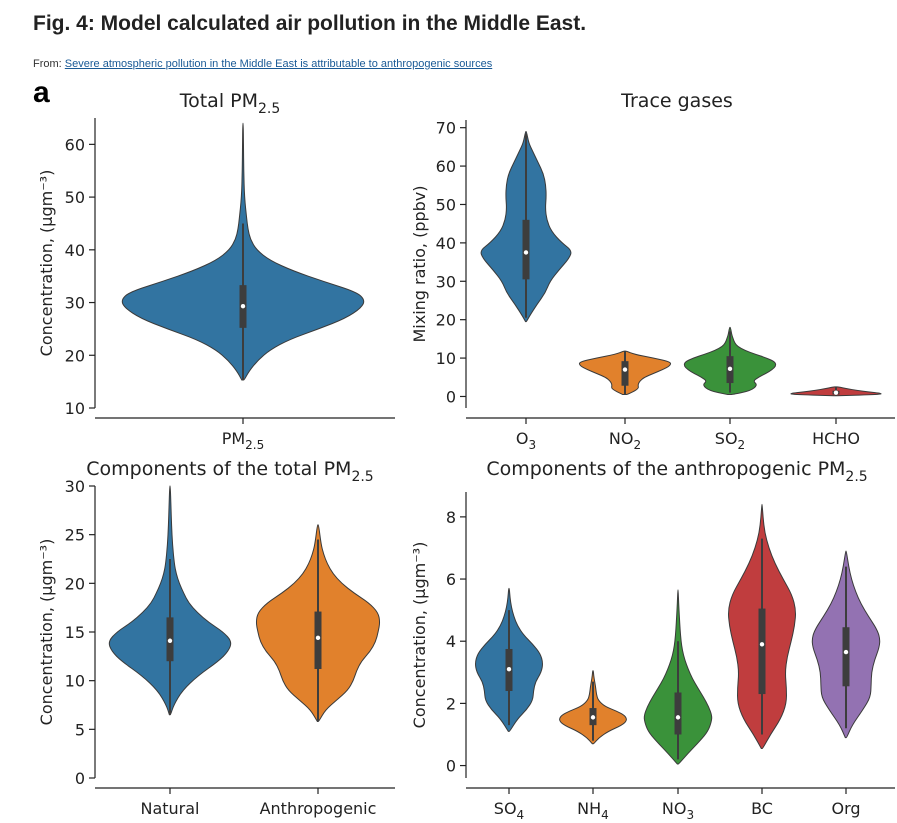 The image size is (897, 823). I want to click on y-tick-label: 8, so click(451, 517).